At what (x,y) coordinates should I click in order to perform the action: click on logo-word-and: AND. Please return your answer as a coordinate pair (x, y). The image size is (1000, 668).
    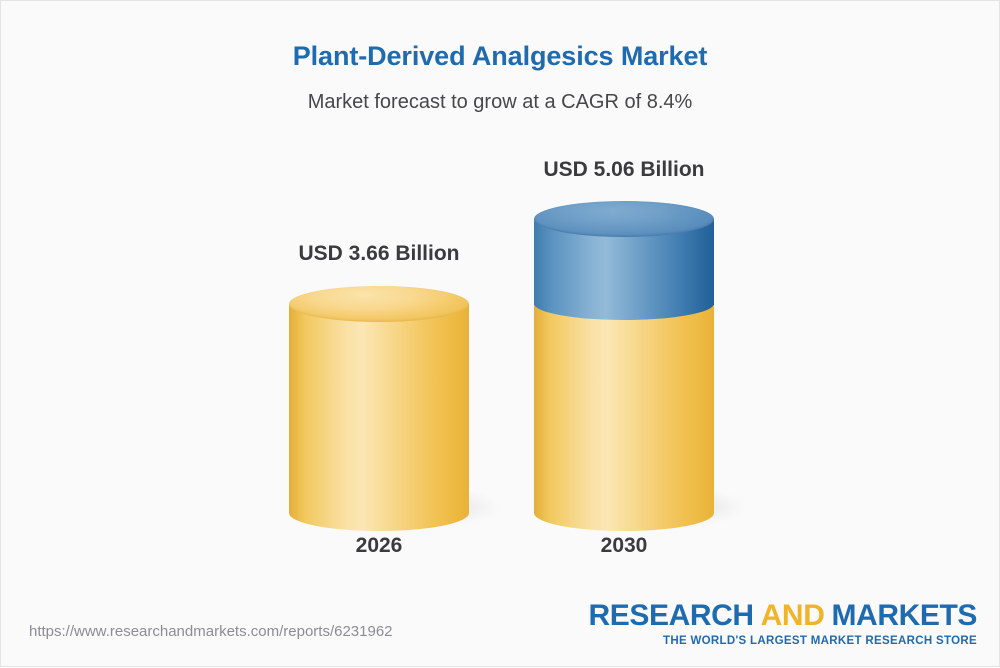
    Looking at the image, I should click on (792, 615).